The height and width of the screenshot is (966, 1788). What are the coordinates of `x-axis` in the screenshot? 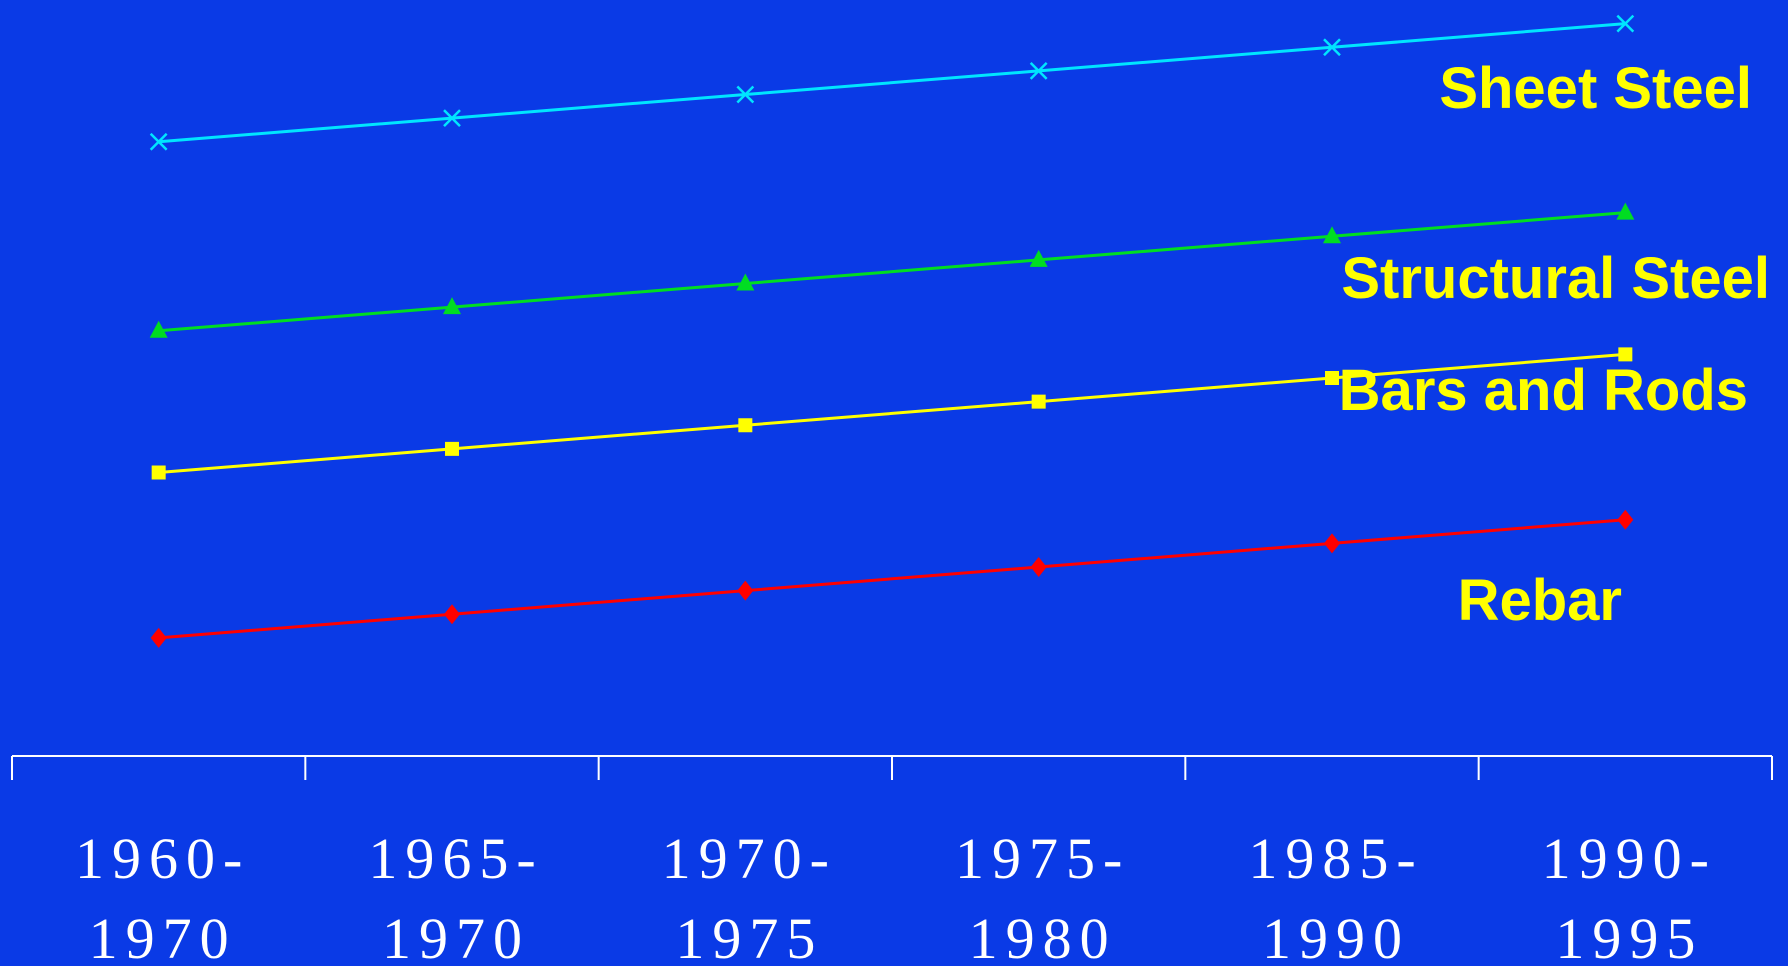 It's located at (892, 767).